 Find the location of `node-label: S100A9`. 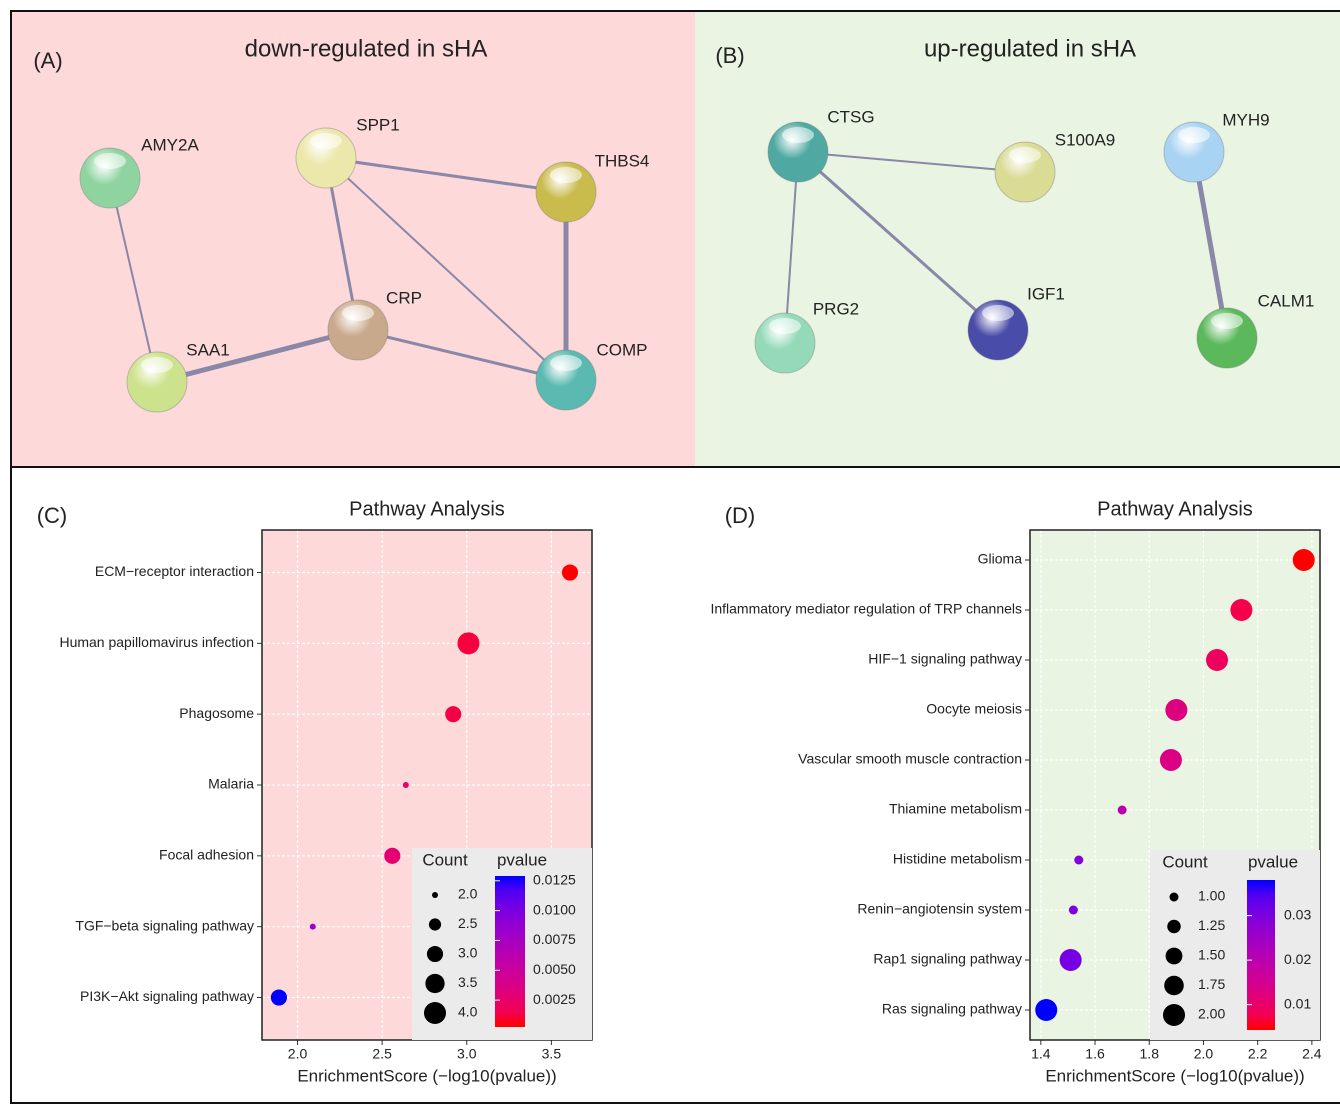

node-label: S100A9 is located at coordinates (1085, 139).